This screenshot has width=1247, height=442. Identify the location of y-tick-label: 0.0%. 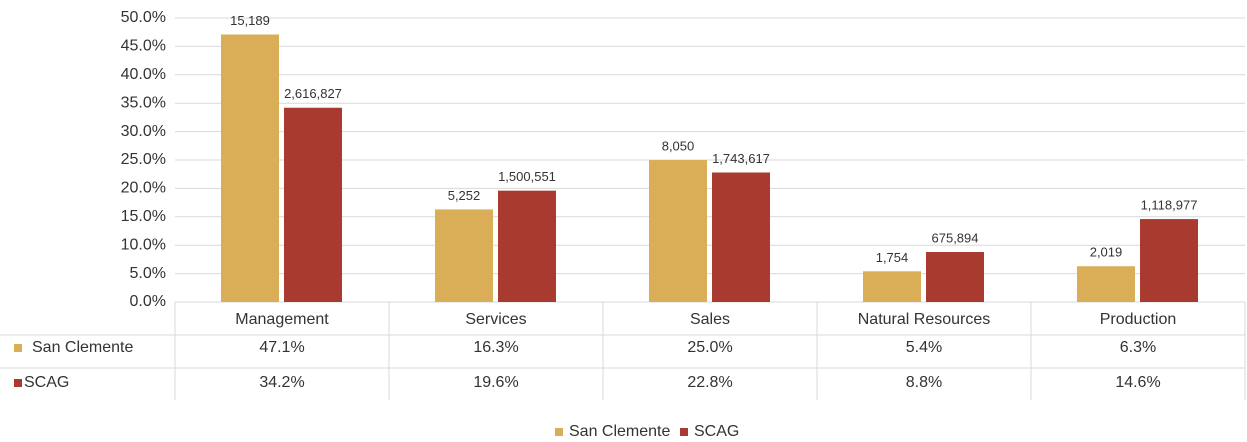
(148, 301).